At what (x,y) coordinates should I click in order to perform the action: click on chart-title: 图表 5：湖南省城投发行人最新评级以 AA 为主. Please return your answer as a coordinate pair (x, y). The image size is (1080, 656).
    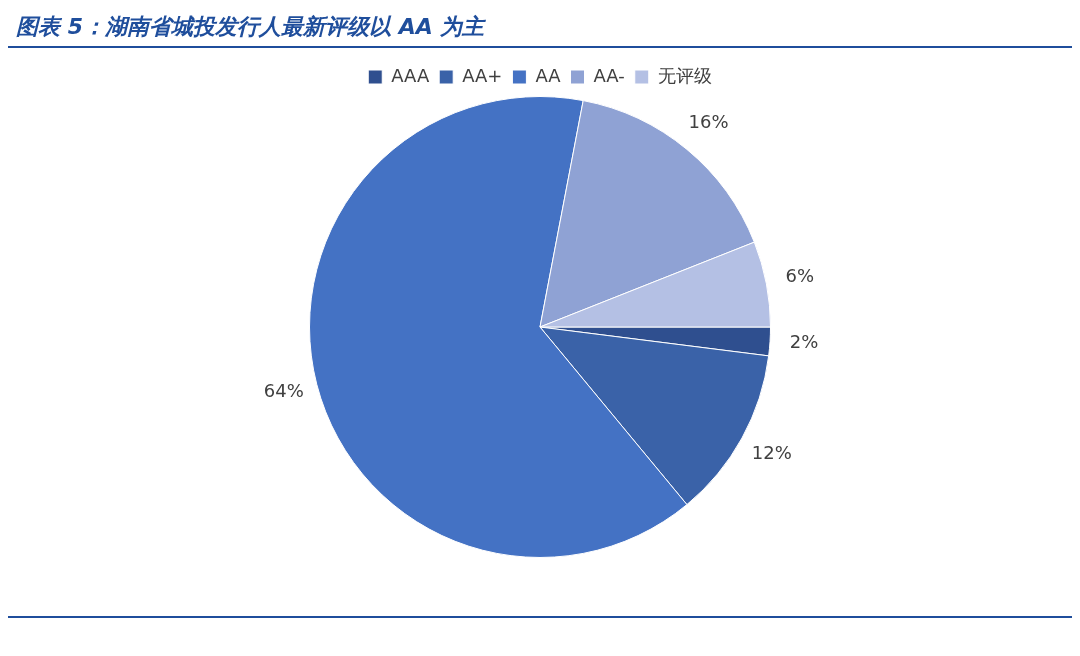
    Looking at the image, I should click on (540, 28).